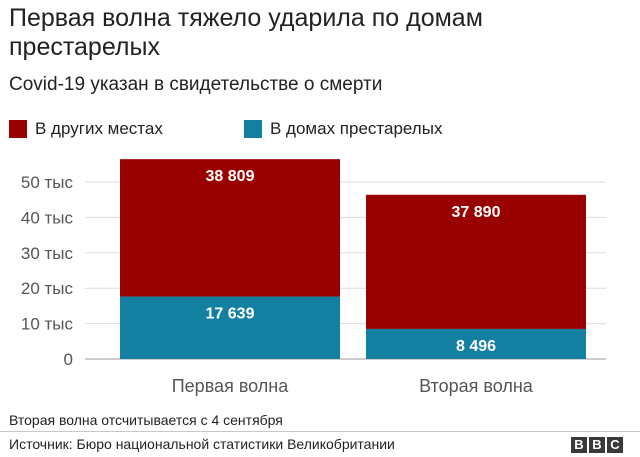 This screenshot has height=457, width=640. I want to click on data-label: 8 496, so click(476, 346).